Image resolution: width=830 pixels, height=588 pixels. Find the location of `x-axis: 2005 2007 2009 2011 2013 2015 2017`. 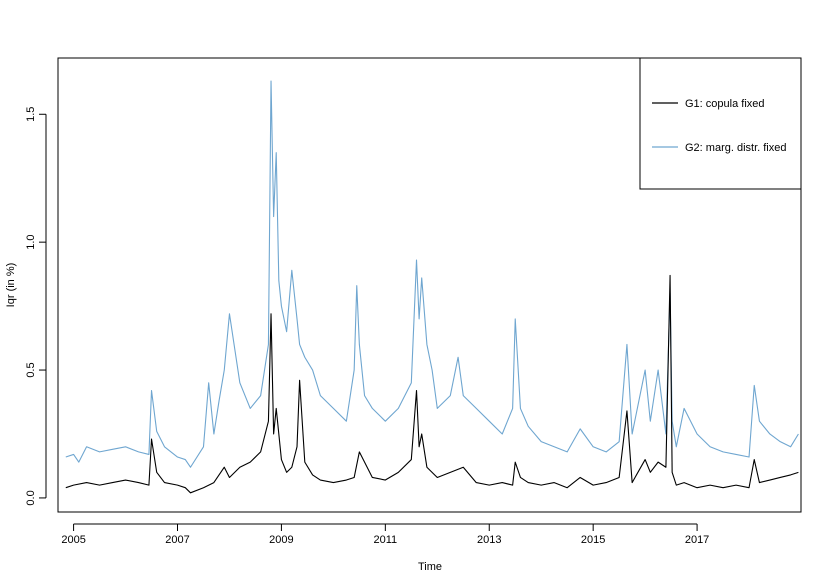

x-axis: 2005 2007 2009 2011 2013 2015 2017 is located at coordinates (385, 534).